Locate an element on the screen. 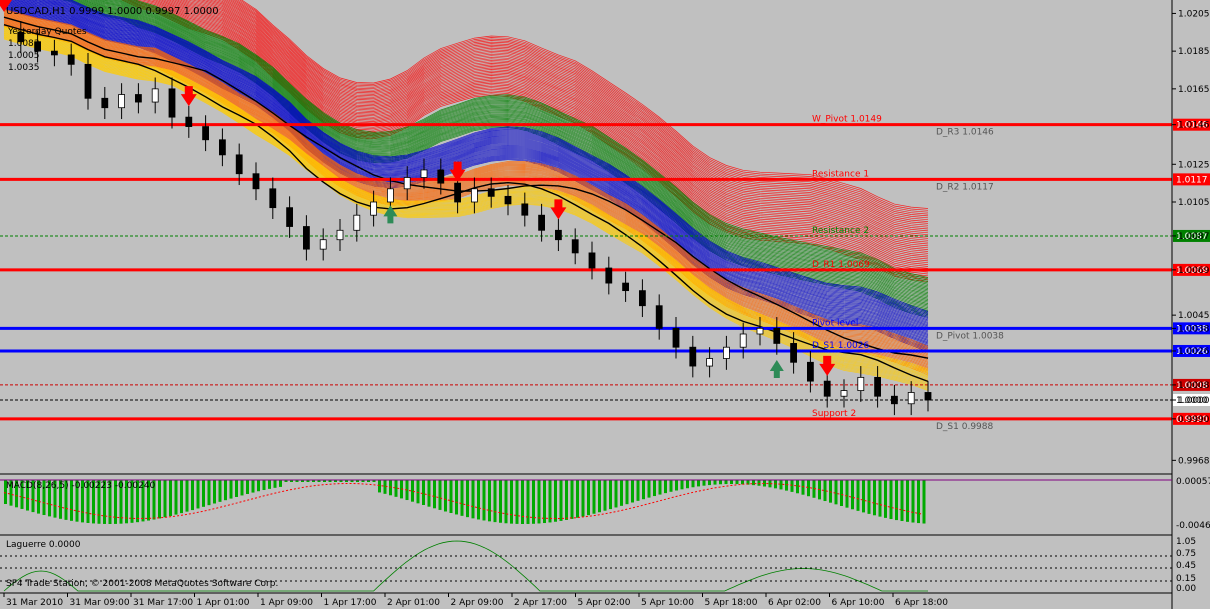  time-tick-label: 1 Apr 17:00 is located at coordinates (350, 603).